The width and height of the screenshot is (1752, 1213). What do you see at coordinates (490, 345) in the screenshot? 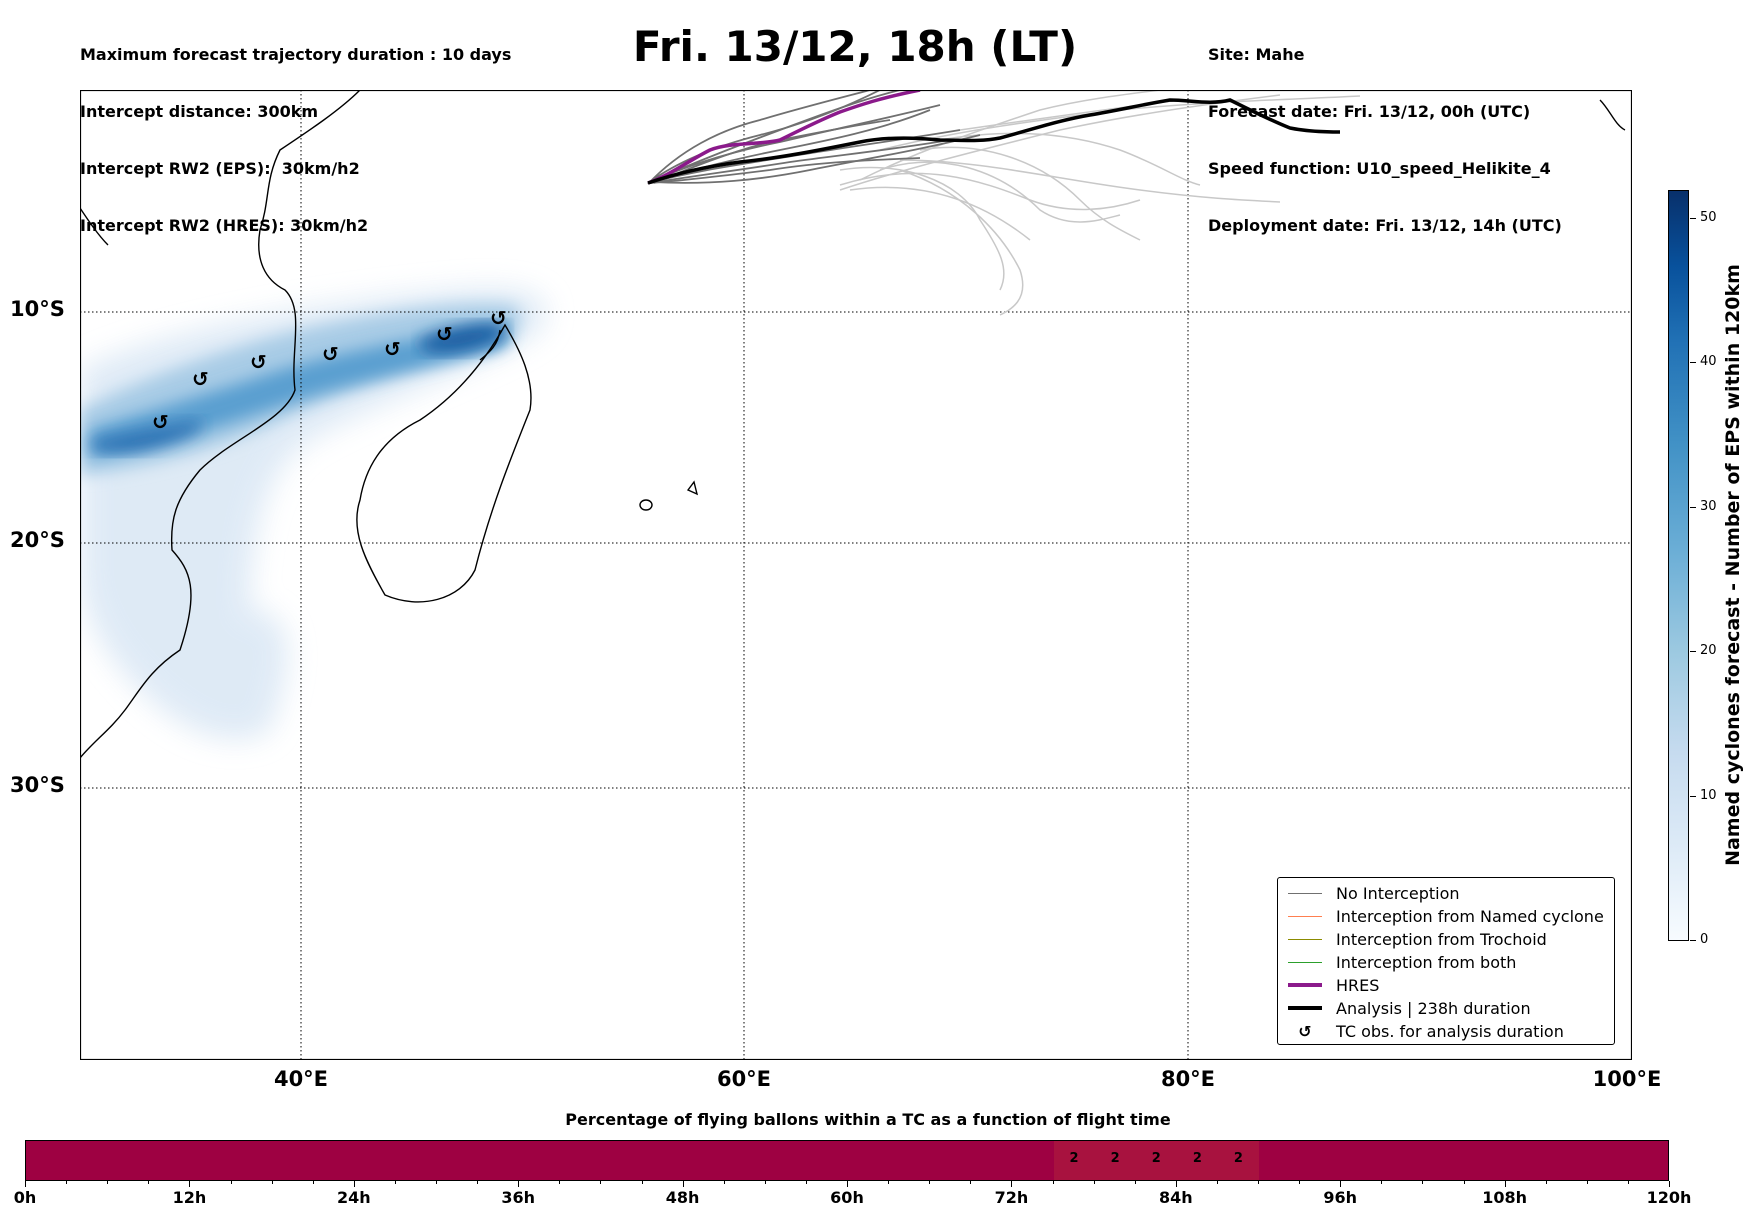
I see `madagascar-north-coast` at bounding box center [490, 345].